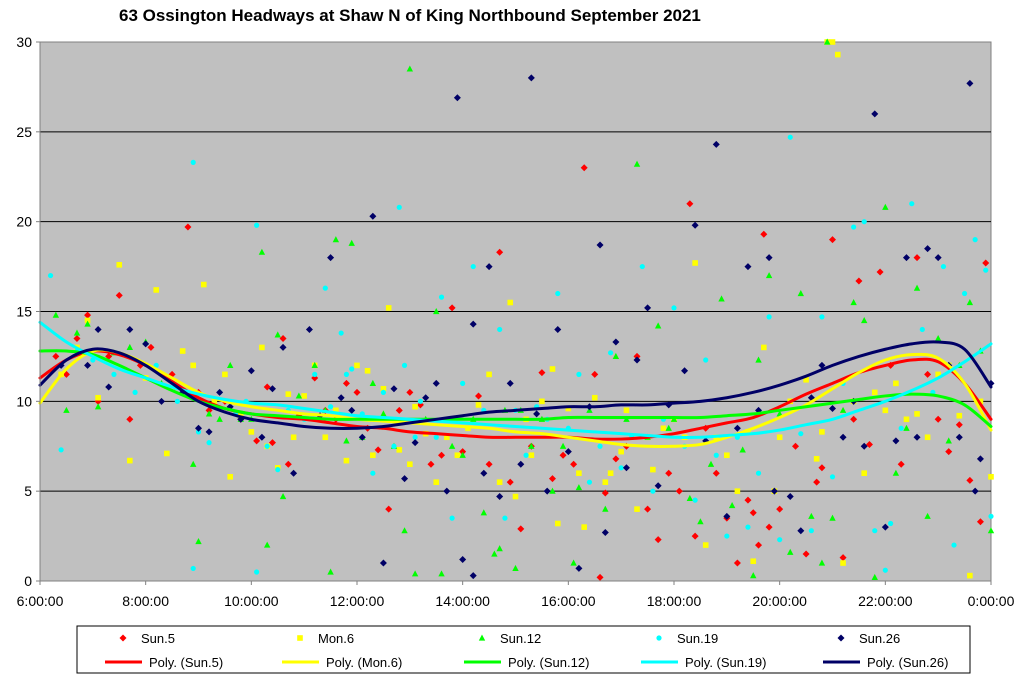 This screenshot has width=1024, height=676. I want to click on legend-label-poly-mon-6: Poly. (Mon.6), so click(364, 662).